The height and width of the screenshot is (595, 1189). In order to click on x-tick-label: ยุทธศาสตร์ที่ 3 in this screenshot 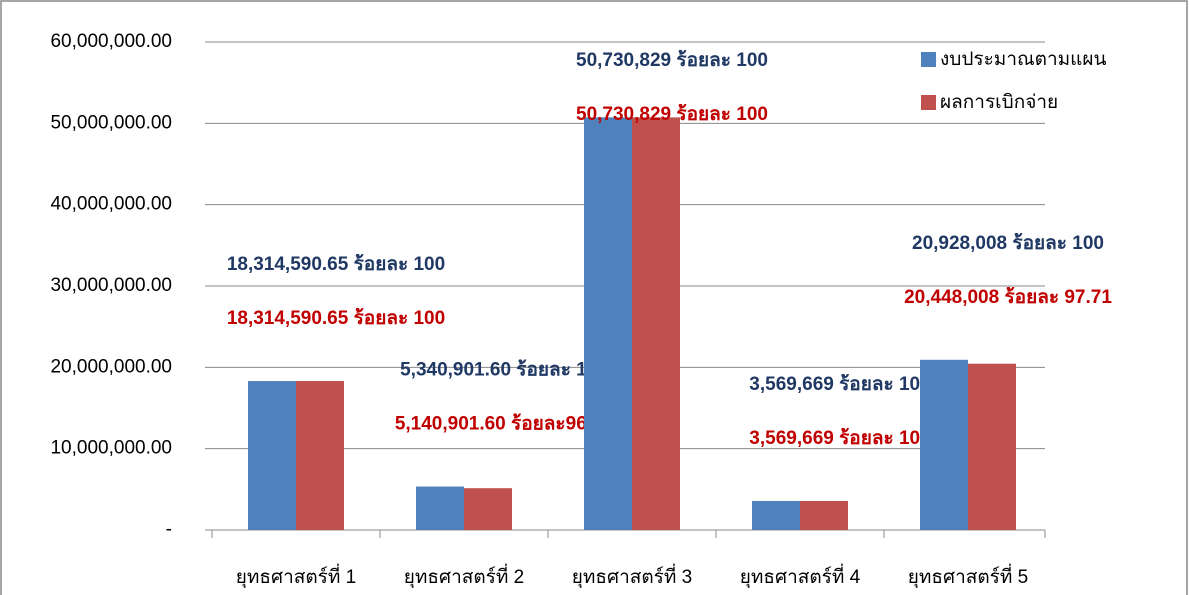, I will do `click(632, 576)`.